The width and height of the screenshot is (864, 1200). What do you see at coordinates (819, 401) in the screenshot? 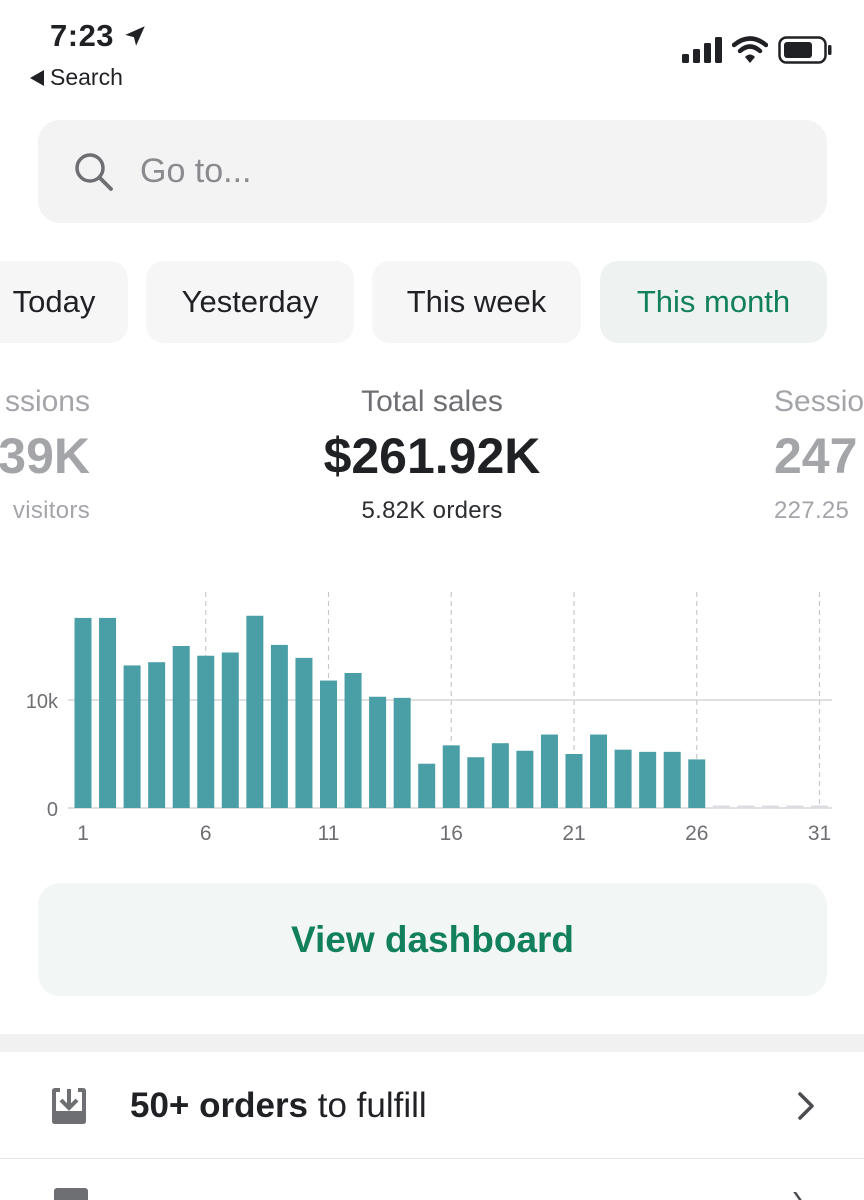
I see `metric-label: Sessio` at bounding box center [819, 401].